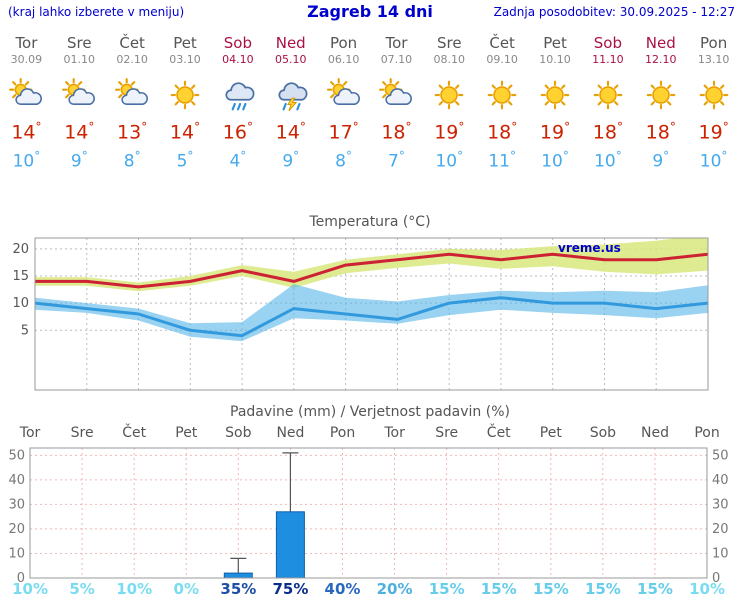  What do you see at coordinates (238, 589) in the screenshot?
I see `precip-probability: 35%` at bounding box center [238, 589].